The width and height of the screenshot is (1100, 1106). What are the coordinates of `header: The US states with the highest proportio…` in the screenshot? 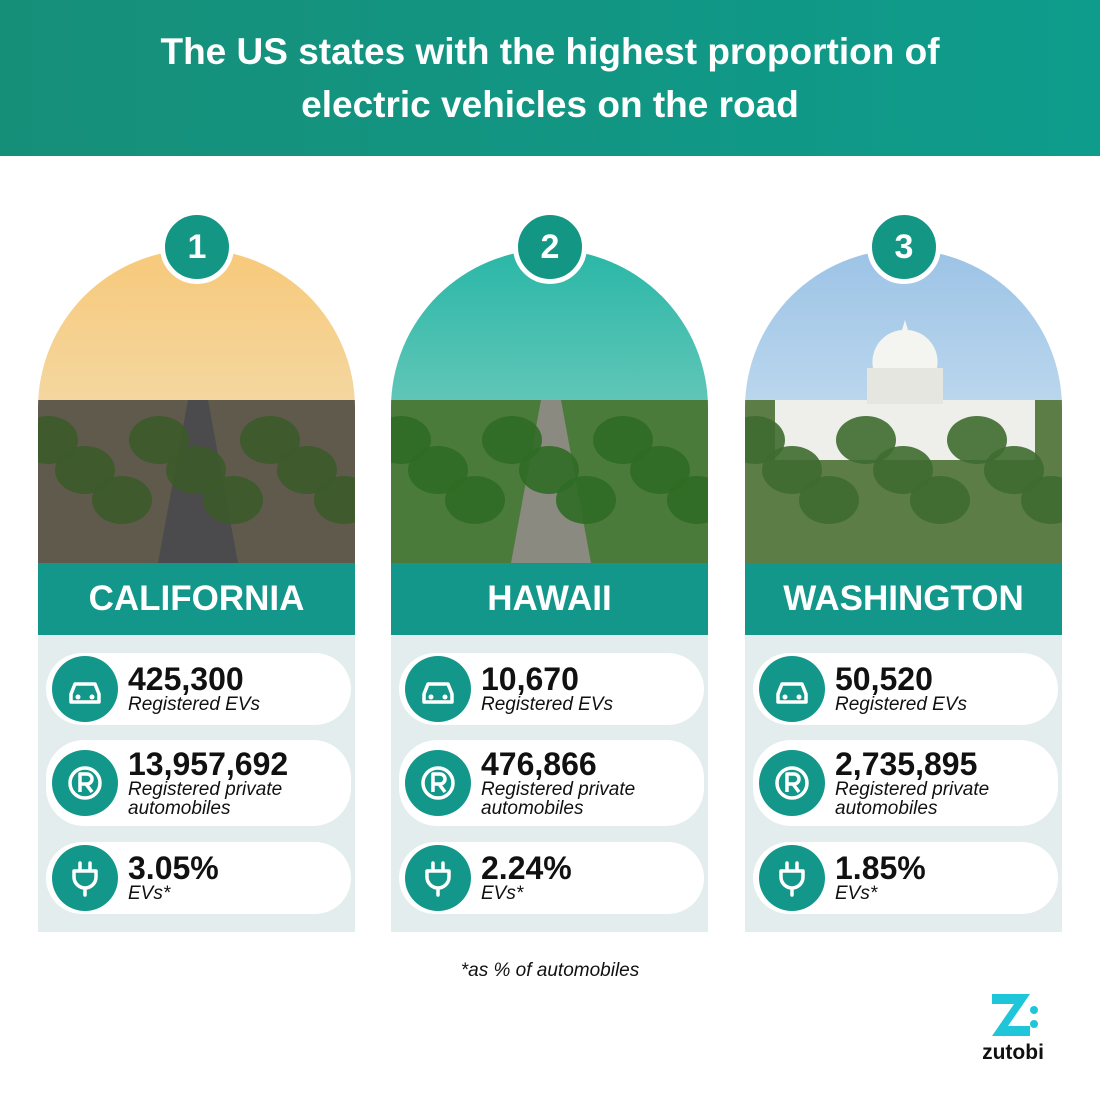 It's located at (550, 78).